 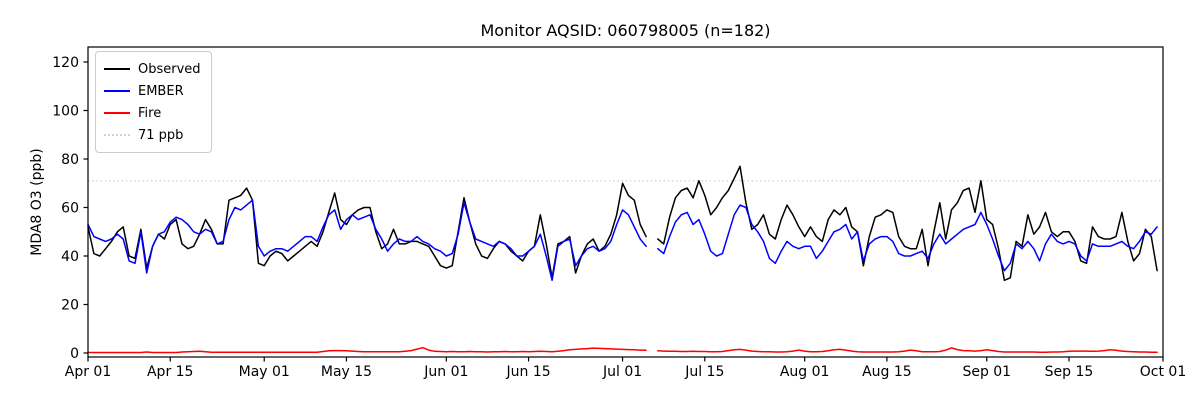 I want to click on legend: Observed EMBER Fire 71 ppb, so click(x=153, y=102).